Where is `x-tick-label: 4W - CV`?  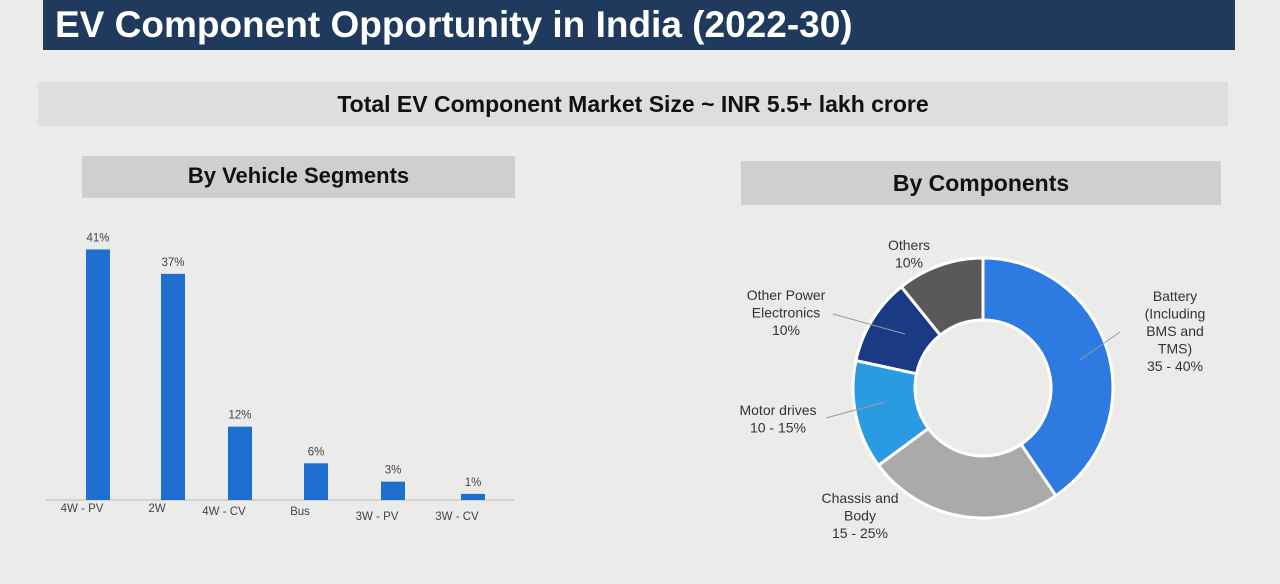
x-tick-label: 4W - CV is located at coordinates (224, 512).